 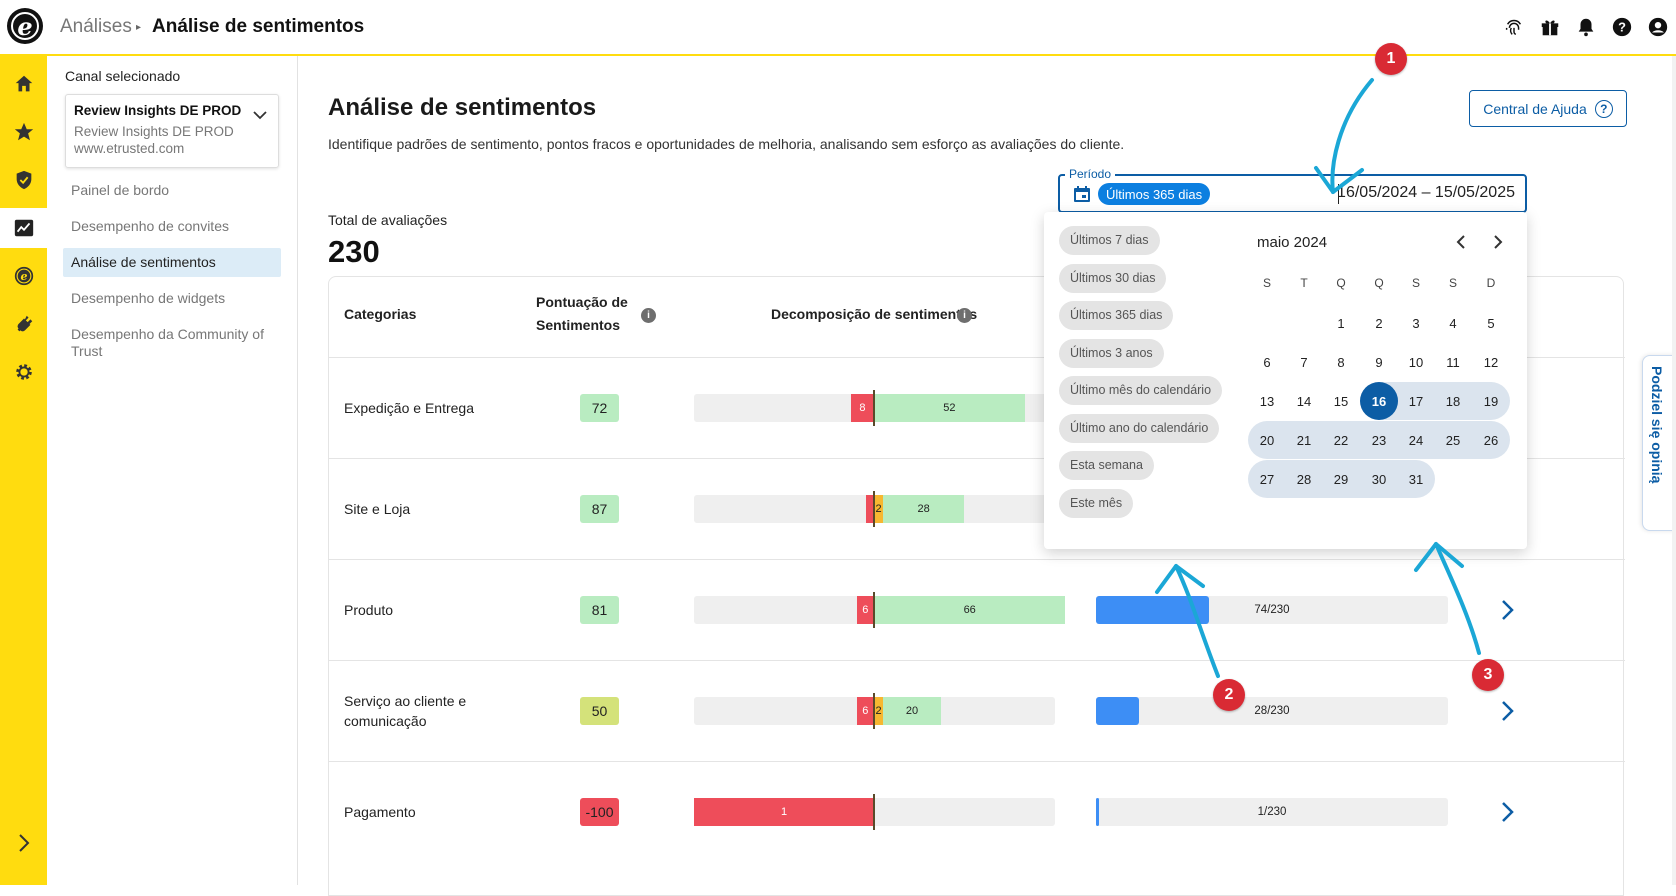 What do you see at coordinates (1439, 557) in the screenshot?
I see `arrow-3-head` at bounding box center [1439, 557].